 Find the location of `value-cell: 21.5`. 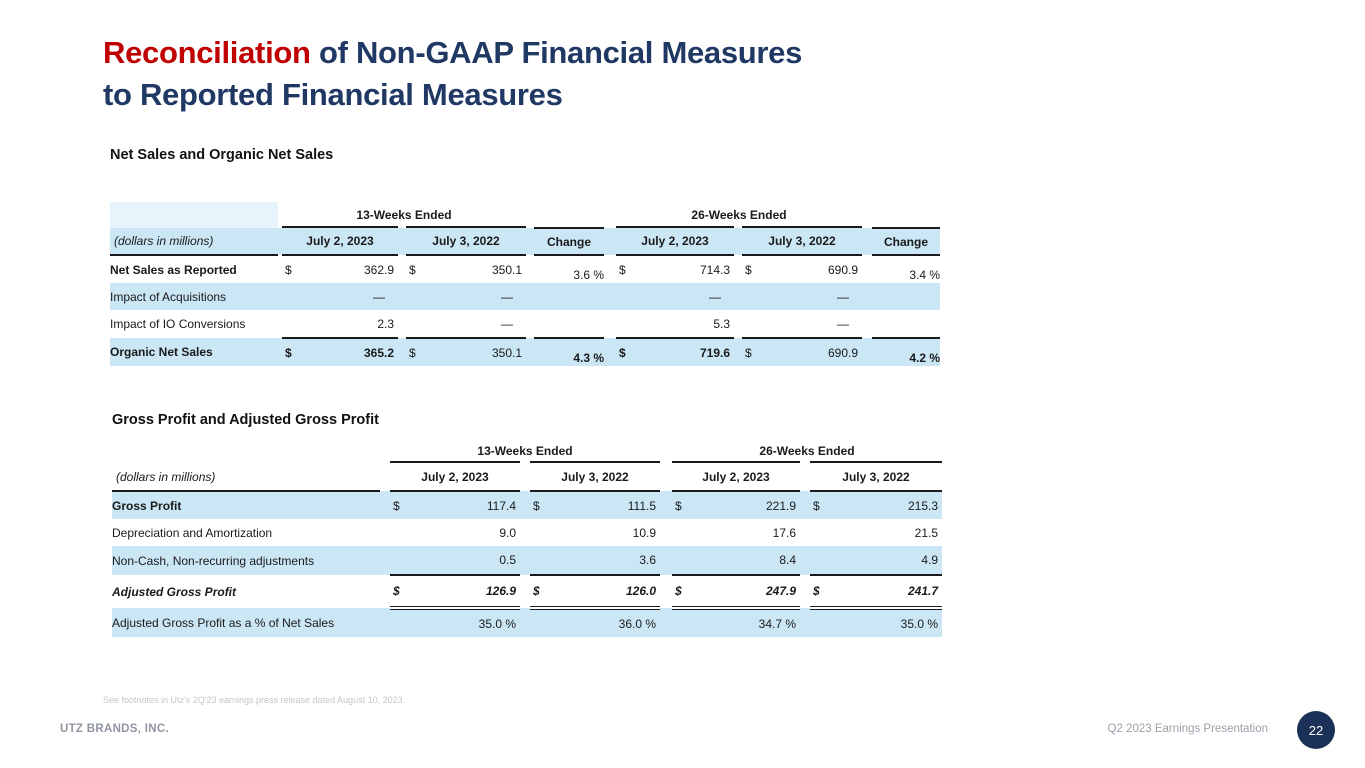

value-cell: 21.5 is located at coordinates (926, 532).